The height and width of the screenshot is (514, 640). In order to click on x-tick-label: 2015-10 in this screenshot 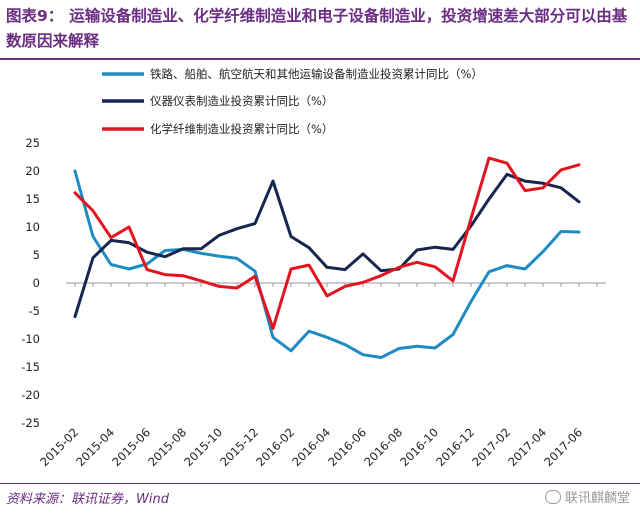, I will do `click(203, 447)`.